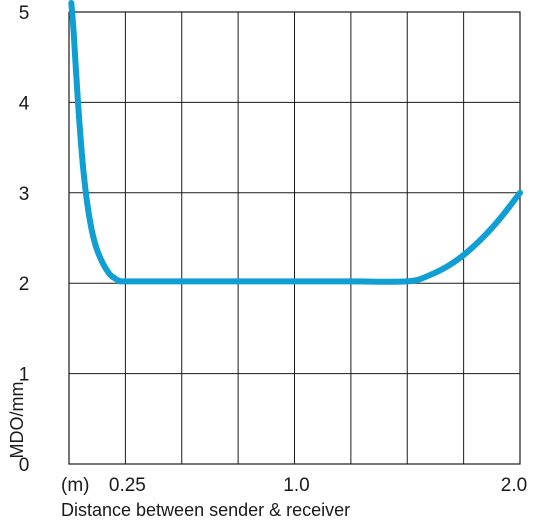 This screenshot has height=522, width=537. Describe the element at coordinates (24, 103) in the screenshot. I see `y-tick-label-4: 4` at that location.